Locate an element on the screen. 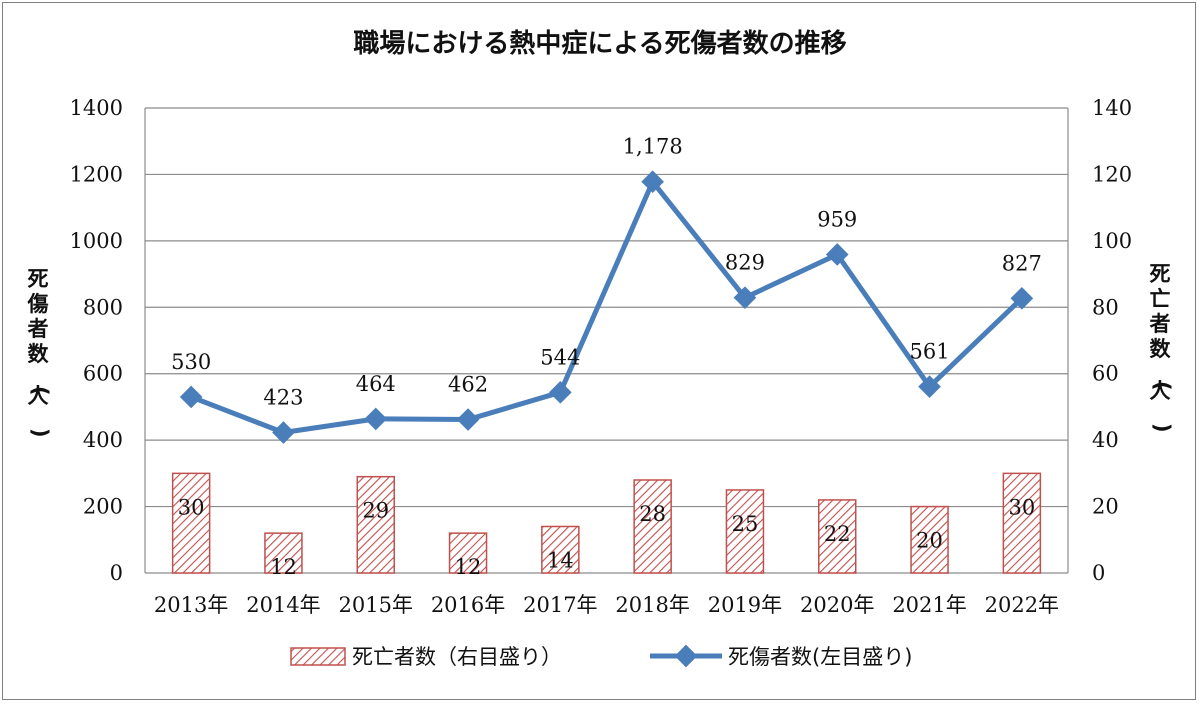 The image size is (1200, 704). bar-value-label: 25 is located at coordinates (745, 524).